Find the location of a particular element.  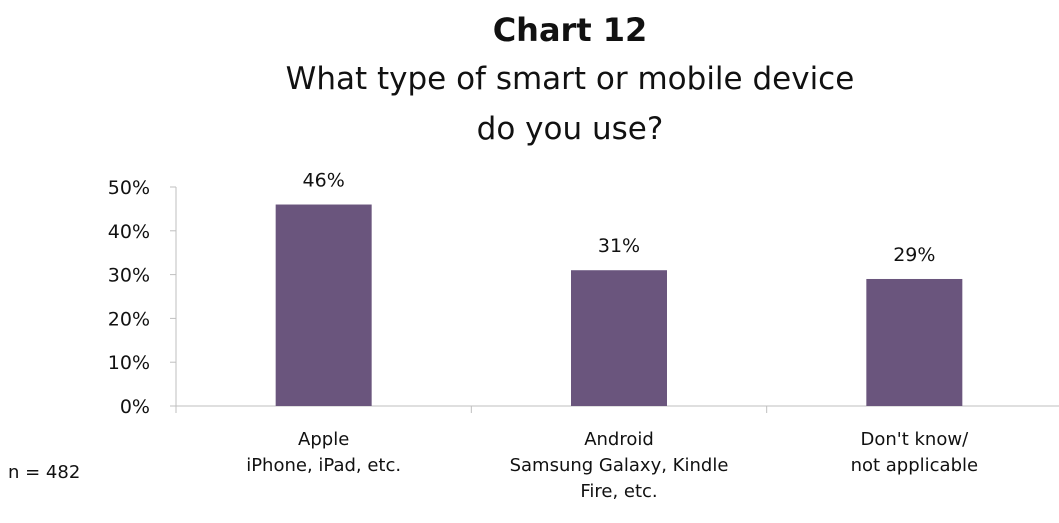

y-tick-label: 50% is located at coordinates (129, 188).